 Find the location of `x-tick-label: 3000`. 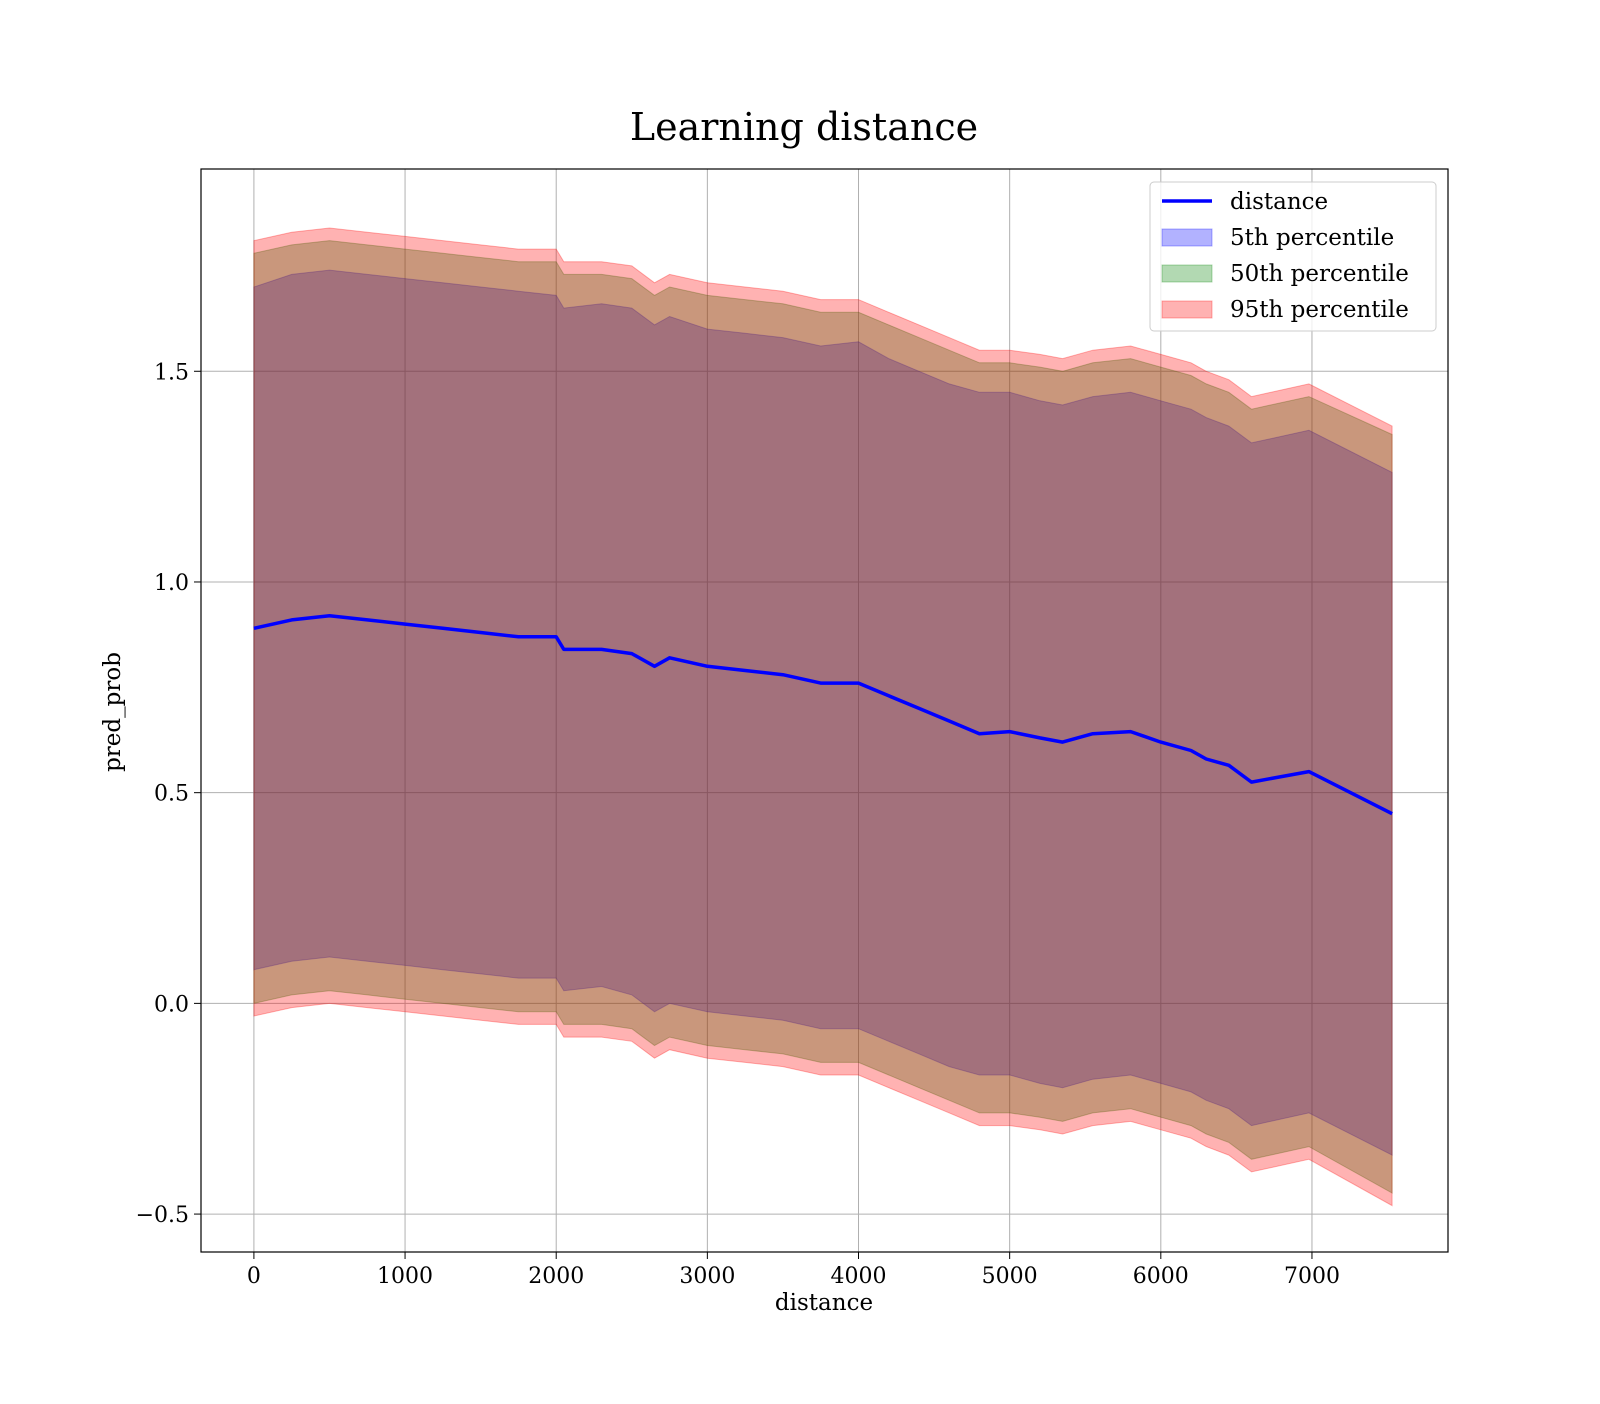

x-tick-label: 3000 is located at coordinates (707, 1276).